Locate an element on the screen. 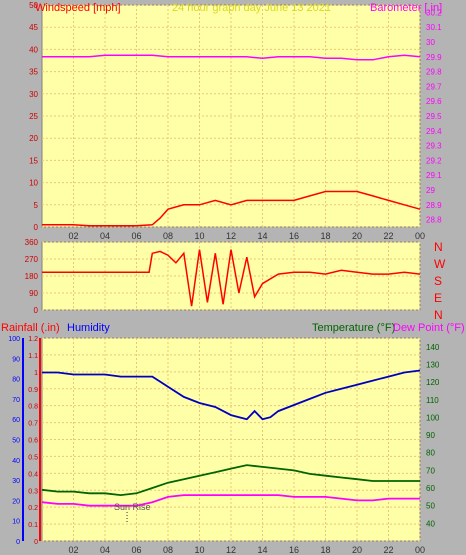 This screenshot has height=555, width=466. x-tick-label: 12 is located at coordinates (231, 550).